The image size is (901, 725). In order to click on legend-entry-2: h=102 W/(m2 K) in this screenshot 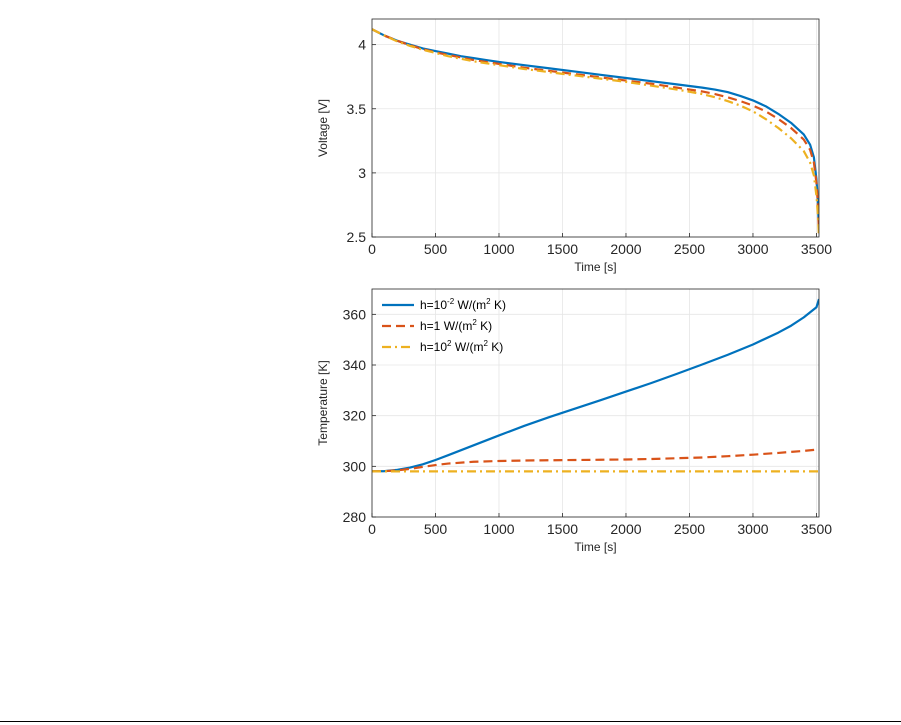, I will do `click(461, 346)`.